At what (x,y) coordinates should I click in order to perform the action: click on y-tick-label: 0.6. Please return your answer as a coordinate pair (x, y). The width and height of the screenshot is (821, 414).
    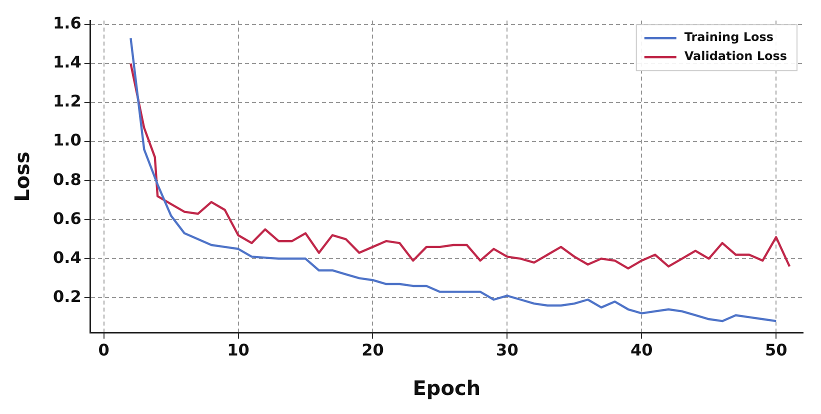
    Looking at the image, I should click on (67, 218).